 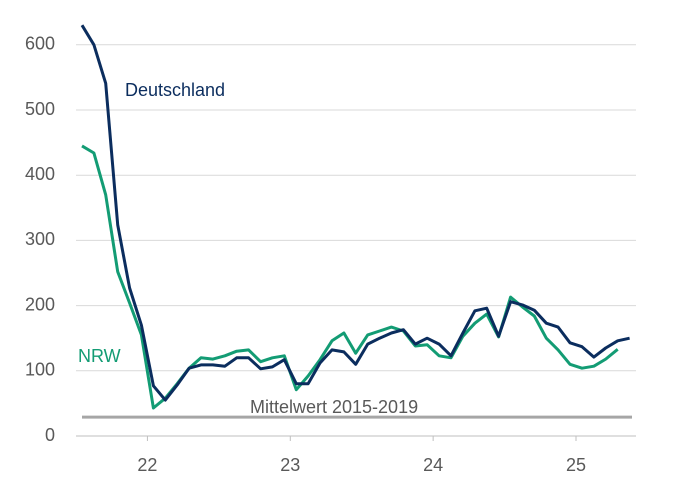 What do you see at coordinates (147, 465) in the screenshot?
I see `x-tick-label: 22` at bounding box center [147, 465].